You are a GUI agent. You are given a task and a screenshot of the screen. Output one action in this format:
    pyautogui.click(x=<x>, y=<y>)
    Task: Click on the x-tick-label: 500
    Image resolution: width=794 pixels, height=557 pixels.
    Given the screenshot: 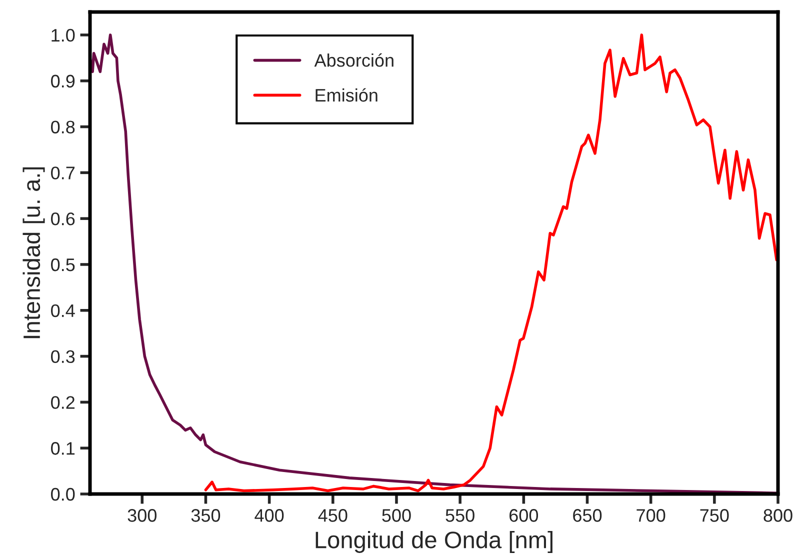 What is the action you would take?
    pyautogui.click(x=396, y=515)
    